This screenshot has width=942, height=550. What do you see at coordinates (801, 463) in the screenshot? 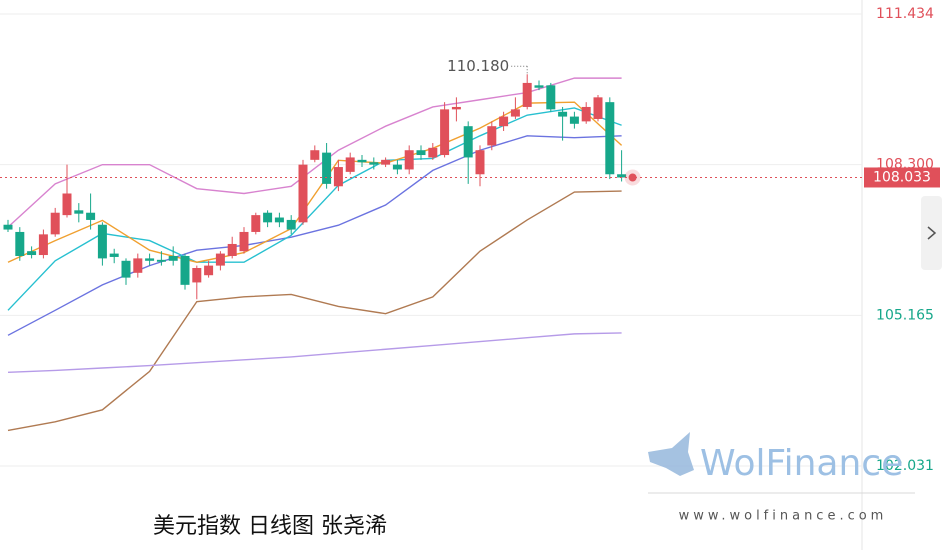
I see `watermark-text: WolFinance` at bounding box center [801, 463].